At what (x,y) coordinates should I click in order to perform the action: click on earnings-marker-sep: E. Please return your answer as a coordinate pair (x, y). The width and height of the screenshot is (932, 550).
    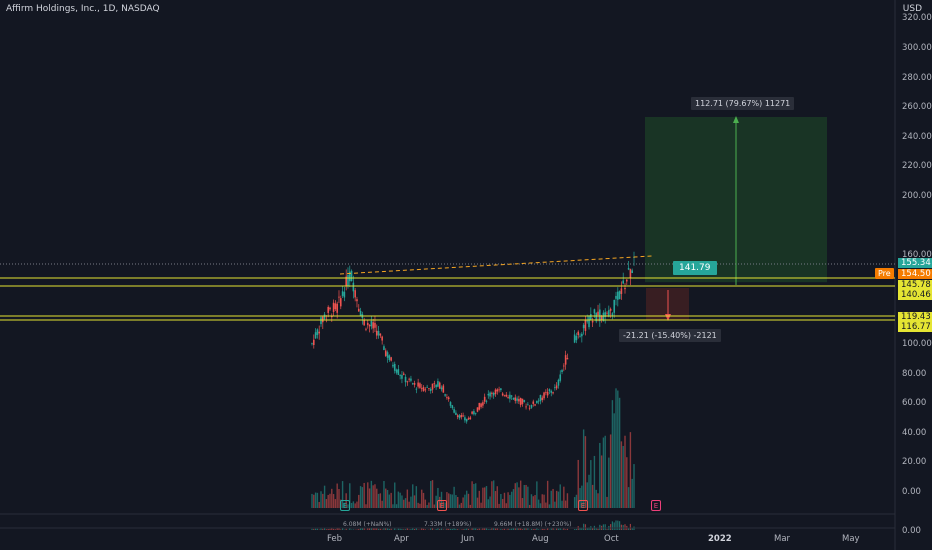
    Looking at the image, I should click on (583, 505).